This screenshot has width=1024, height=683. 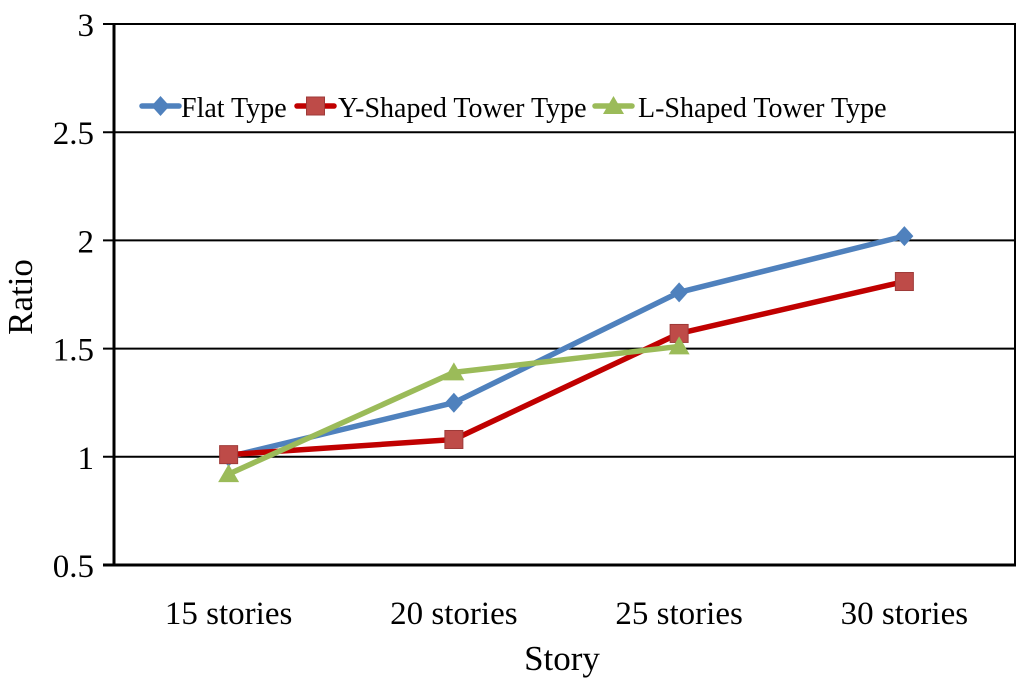 What do you see at coordinates (20, 297) in the screenshot?
I see `y-axis-title: Ratio` at bounding box center [20, 297].